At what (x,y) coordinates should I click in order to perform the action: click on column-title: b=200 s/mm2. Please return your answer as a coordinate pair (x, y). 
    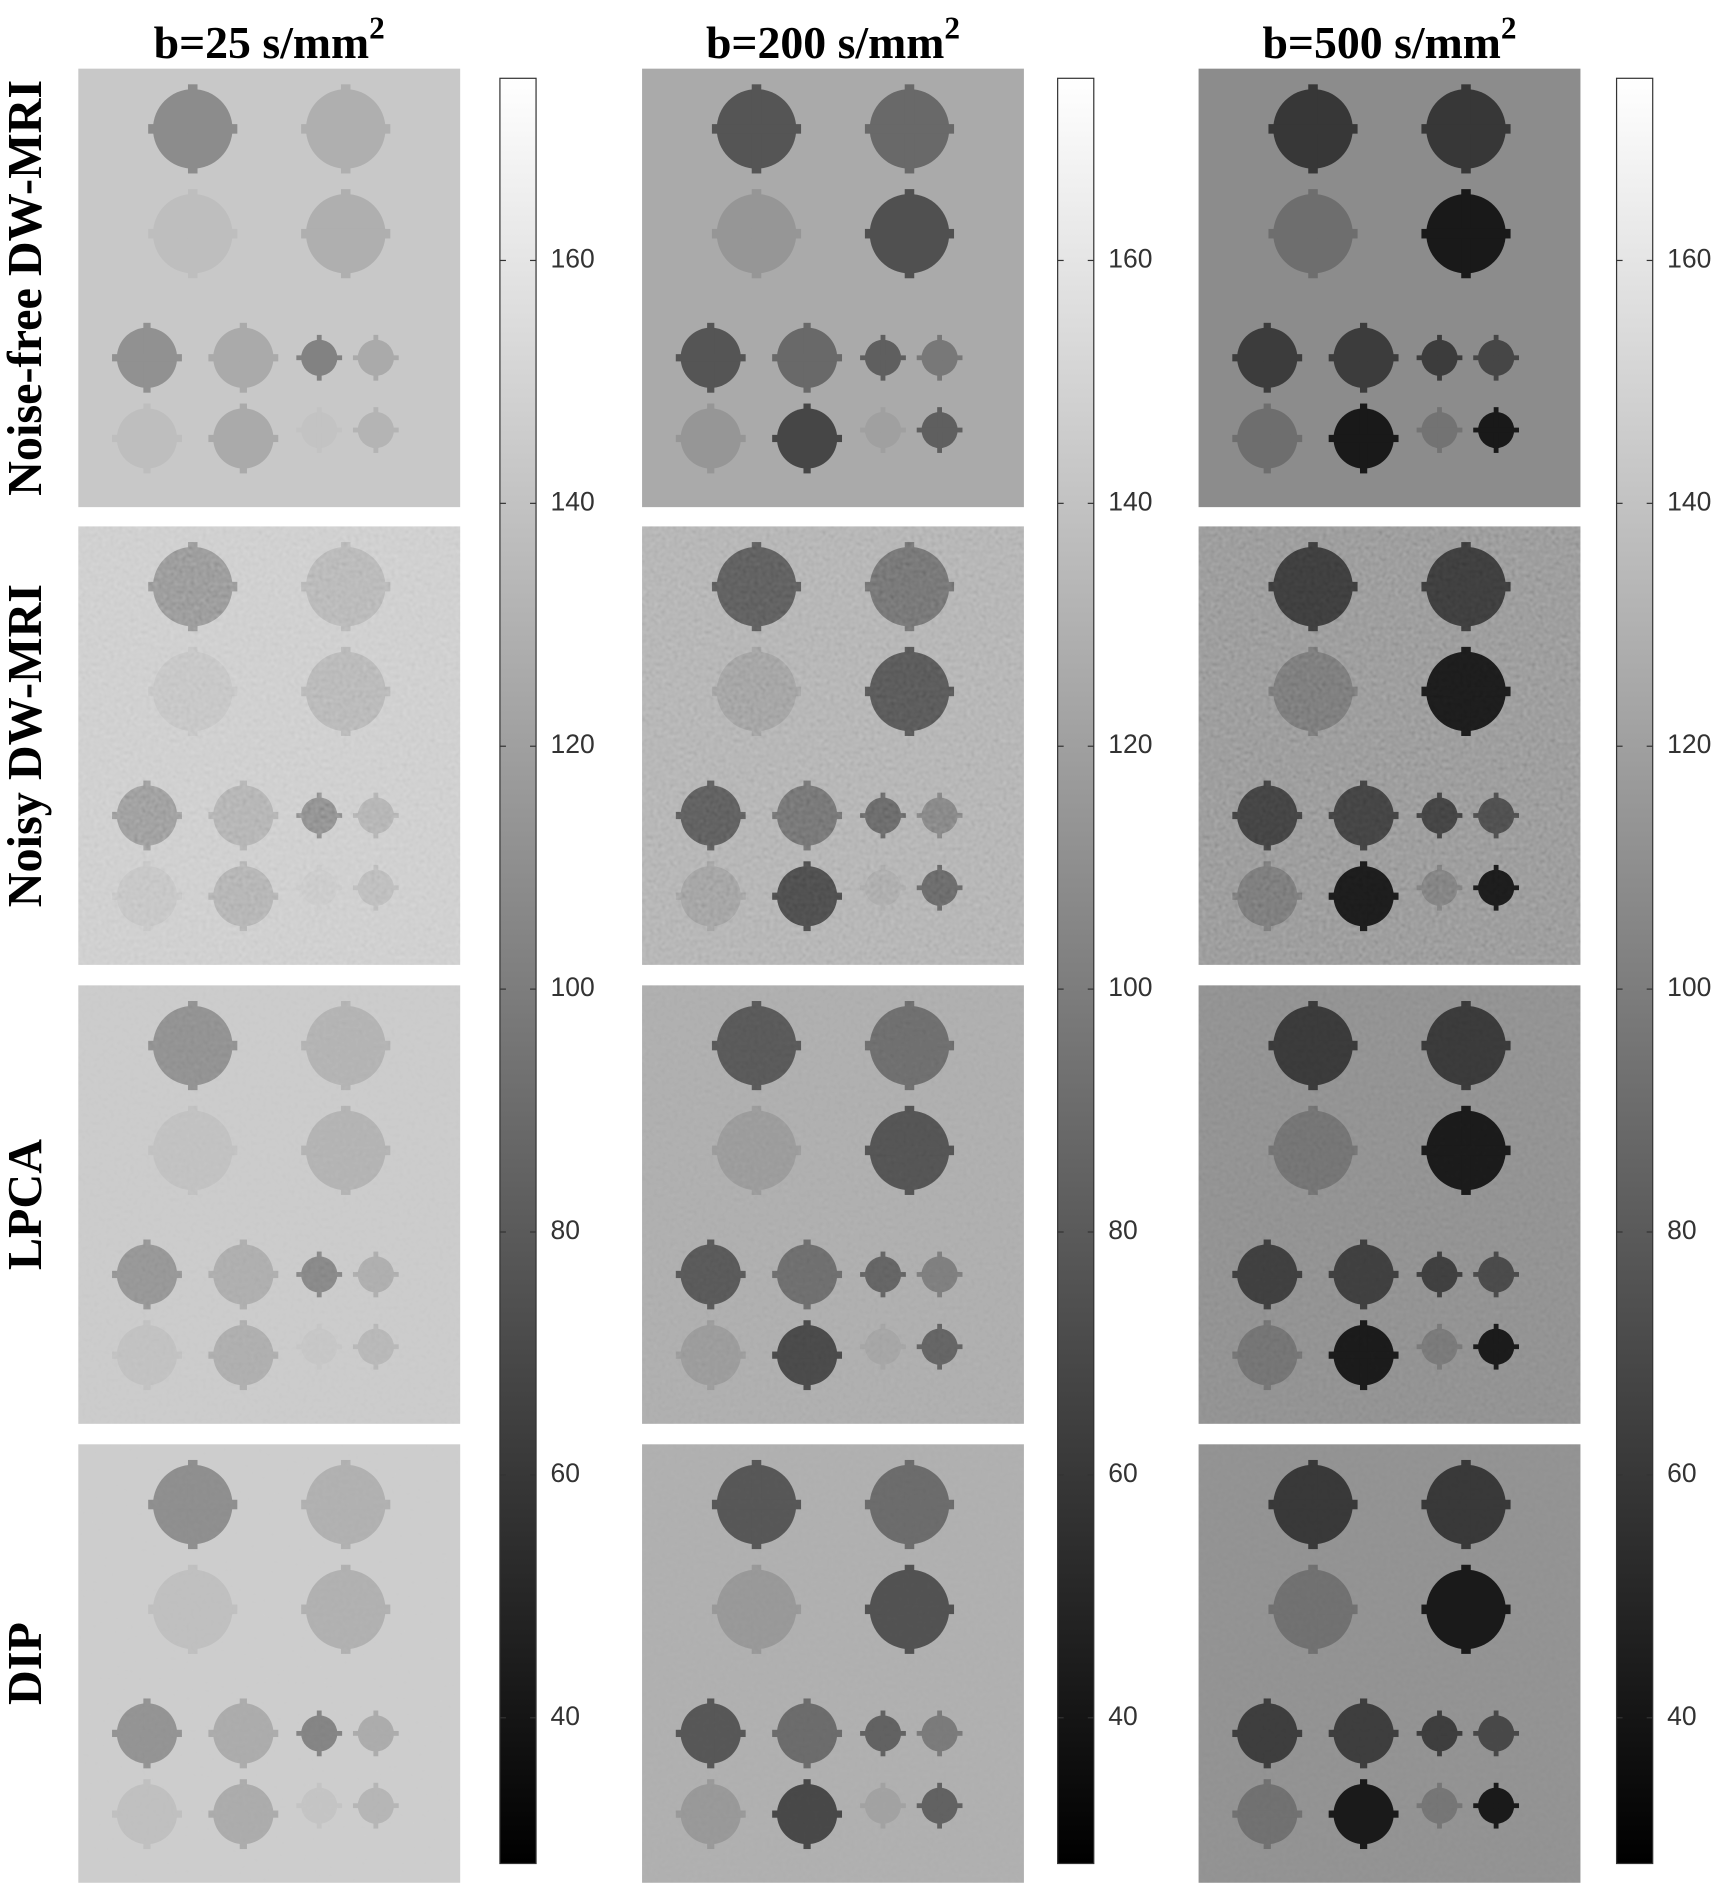
    Looking at the image, I should click on (833, 39).